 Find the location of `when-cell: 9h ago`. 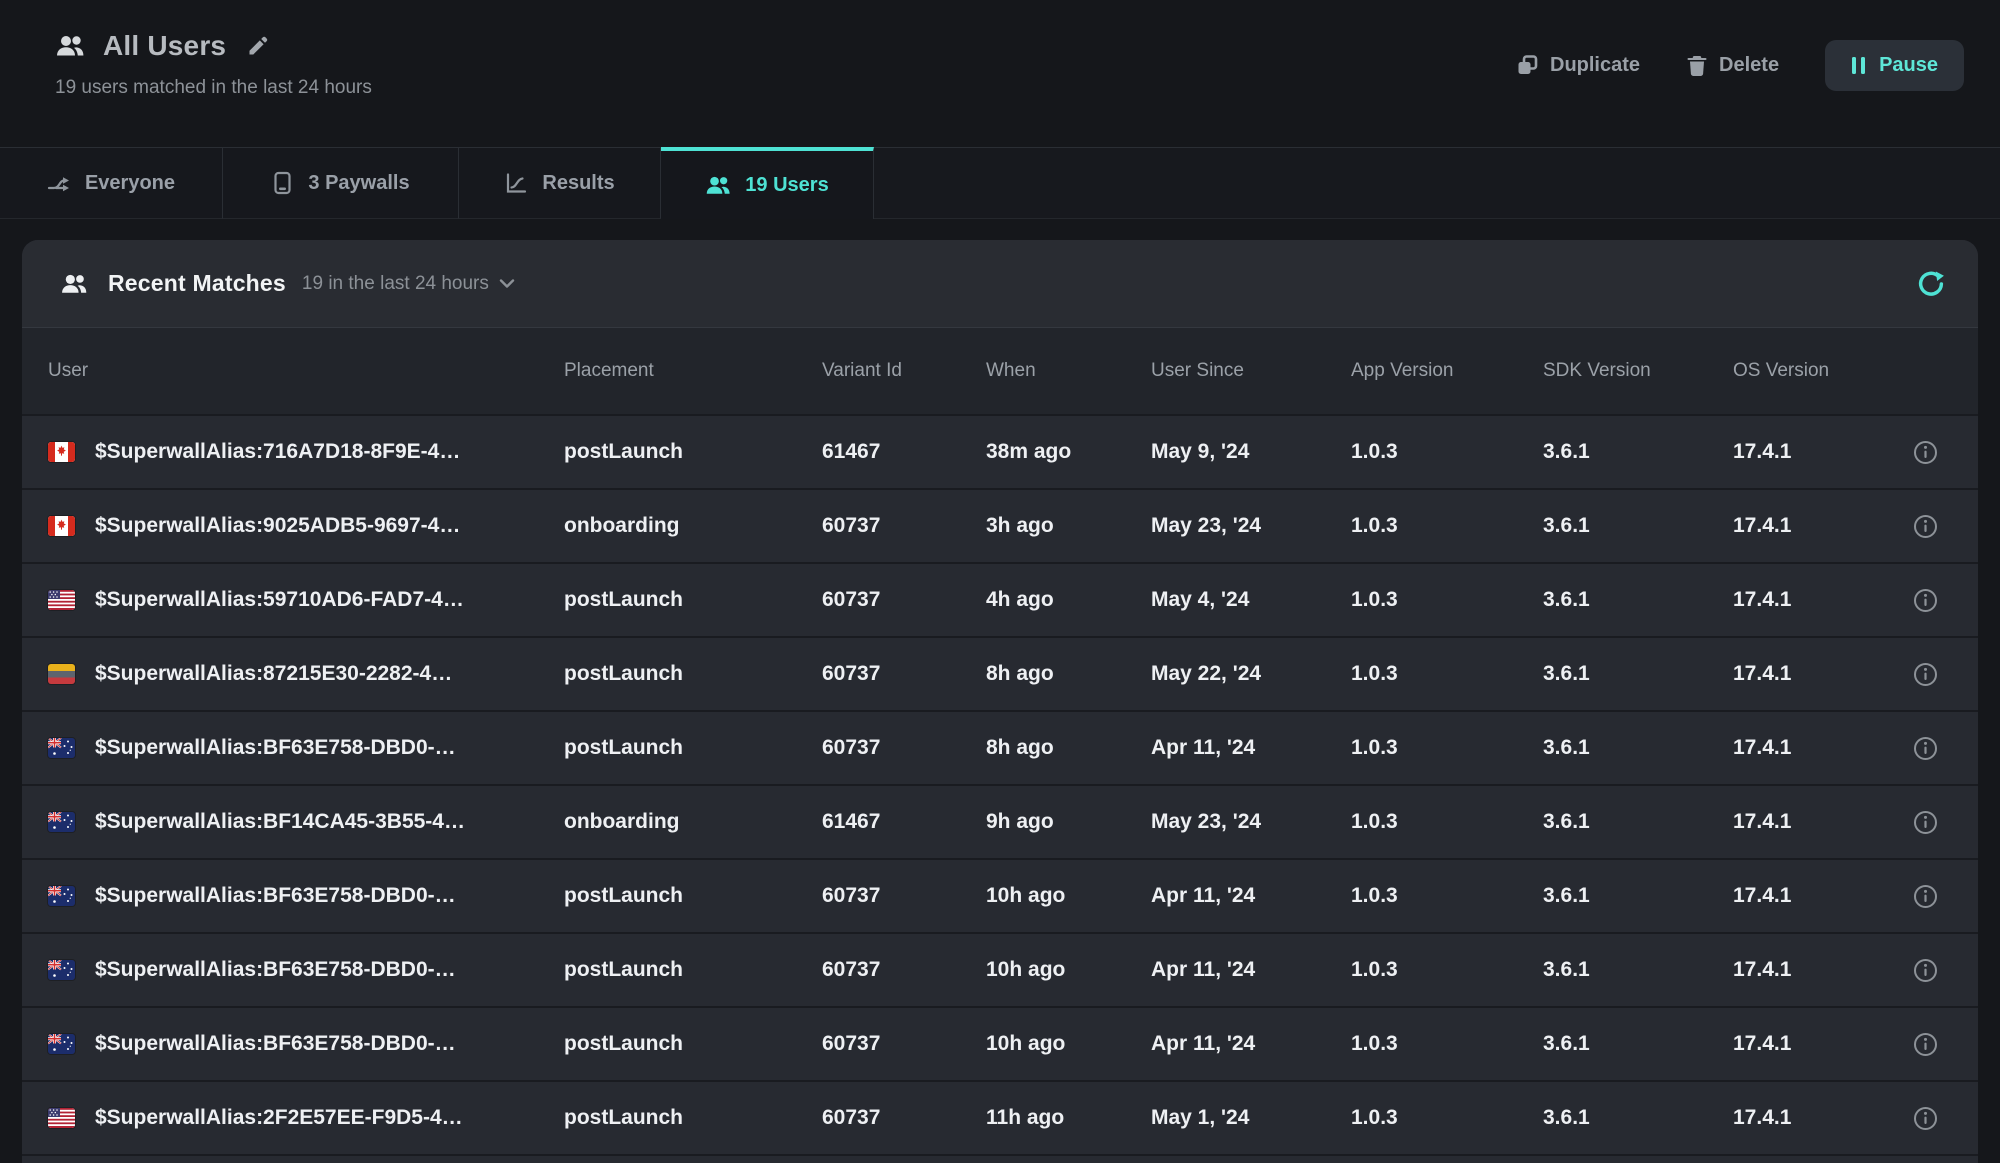

when-cell: 9h ago is located at coordinates (1020, 821).